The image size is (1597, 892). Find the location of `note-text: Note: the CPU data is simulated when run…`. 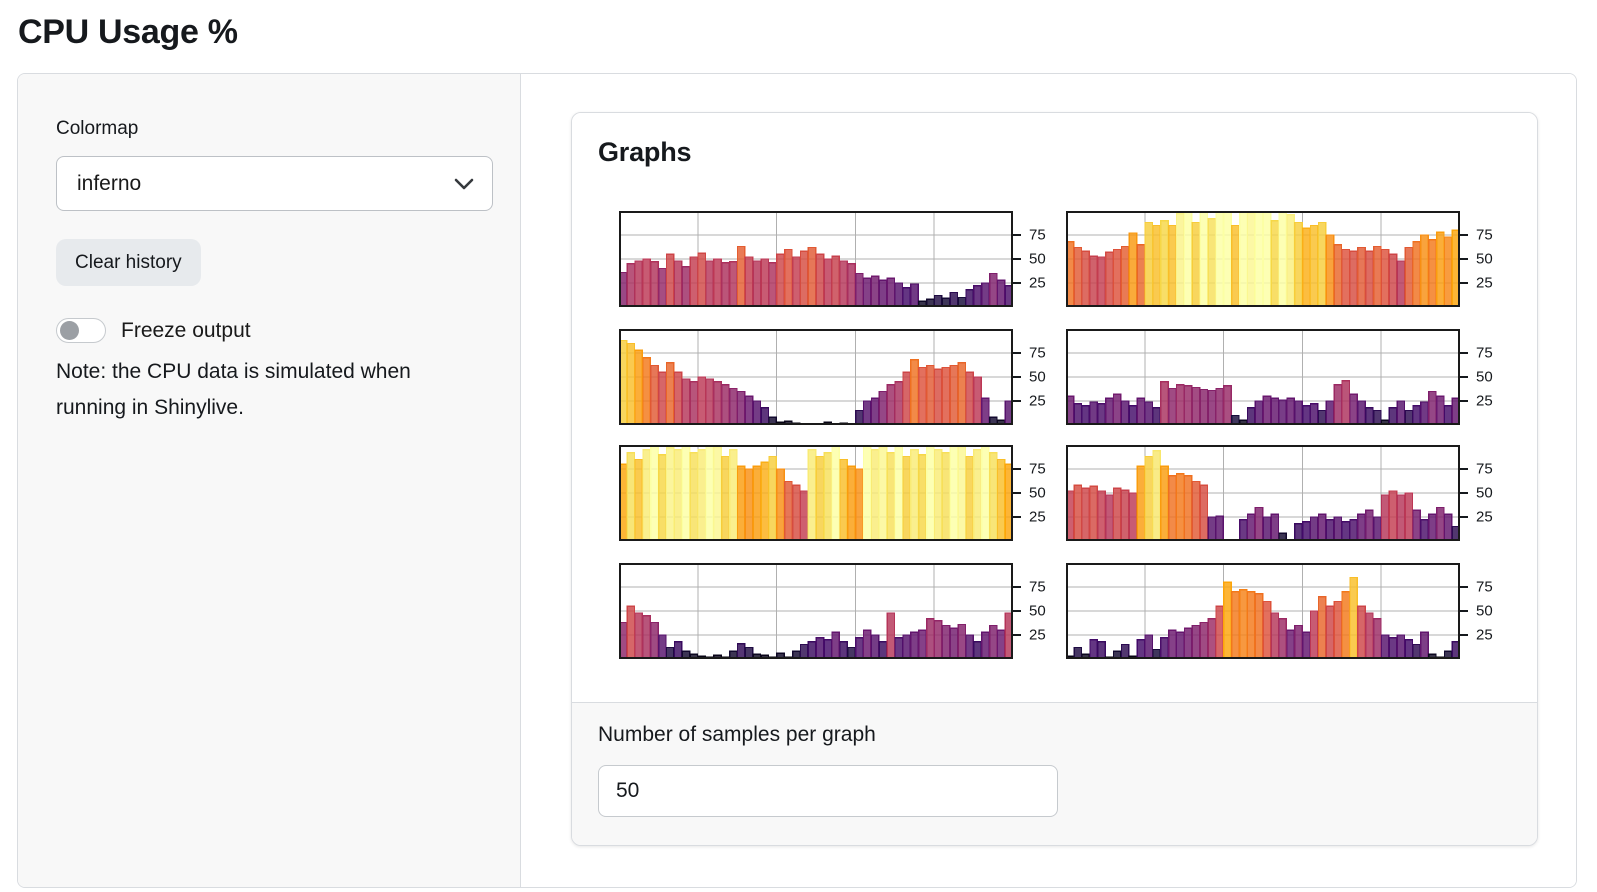

note-text: Note: the CPU data is simulated when run… is located at coordinates (233, 389).